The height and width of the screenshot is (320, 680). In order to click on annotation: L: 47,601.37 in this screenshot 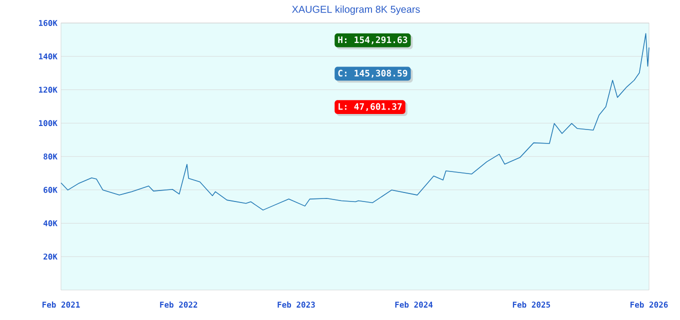, I will do `click(370, 107)`.